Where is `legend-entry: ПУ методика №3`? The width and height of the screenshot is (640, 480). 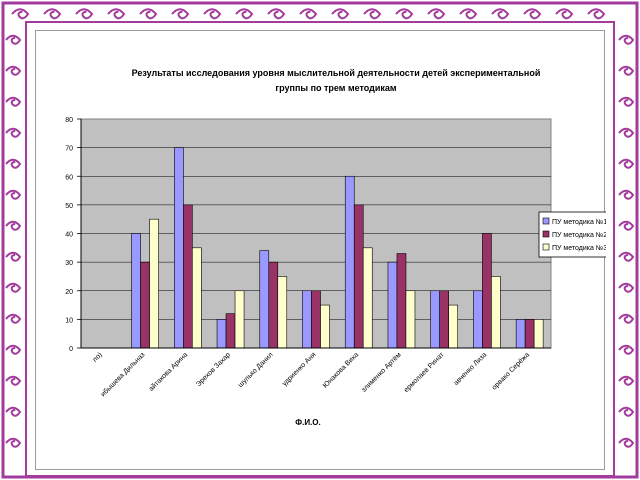 legend-entry: ПУ методика №3 is located at coordinates (579, 248).